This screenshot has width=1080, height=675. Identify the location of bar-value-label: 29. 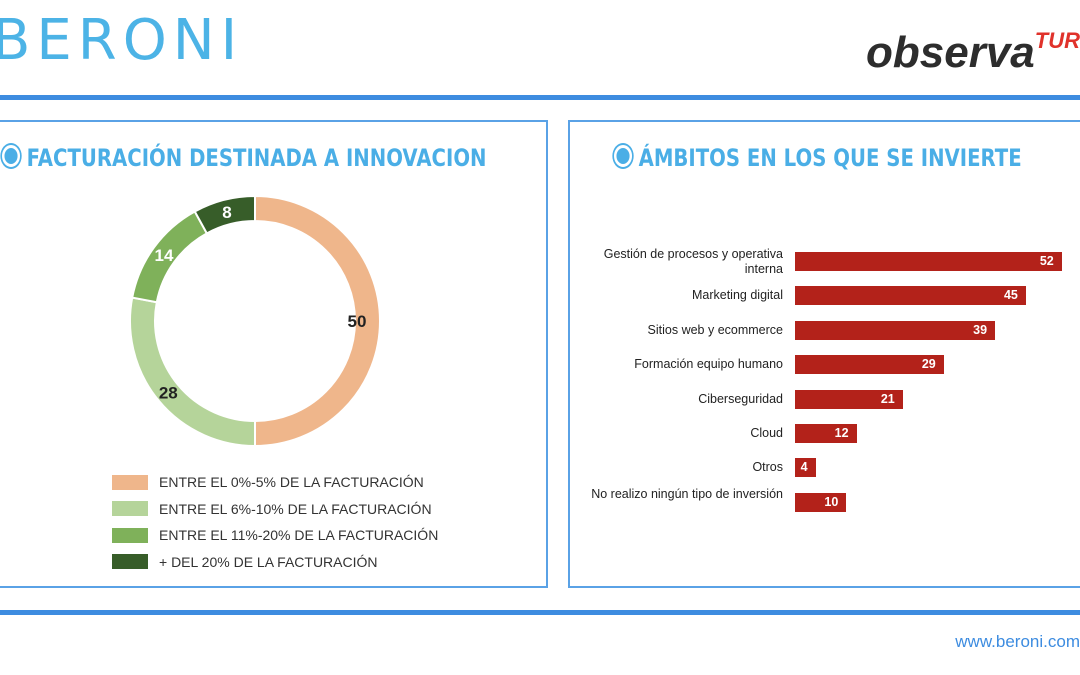
(928, 364).